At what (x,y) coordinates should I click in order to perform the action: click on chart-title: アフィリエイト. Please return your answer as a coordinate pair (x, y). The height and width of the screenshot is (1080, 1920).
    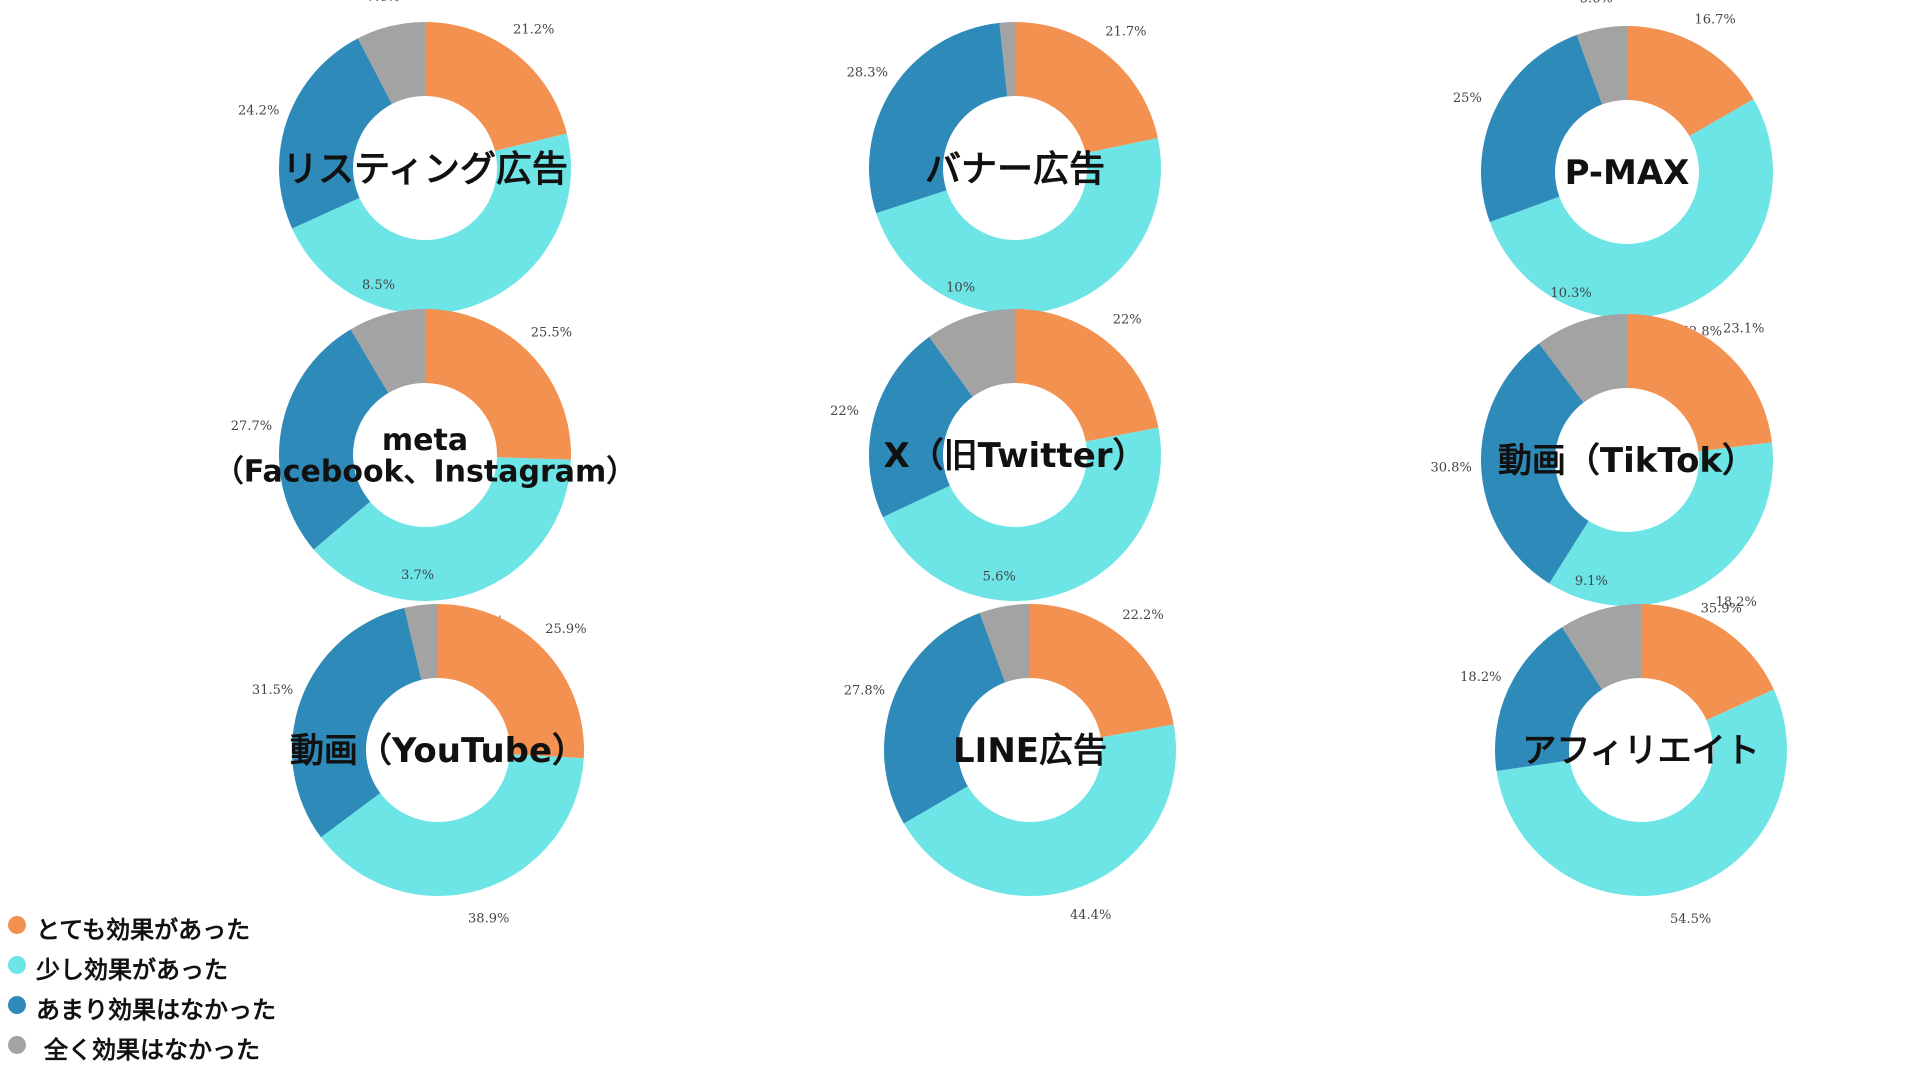
    Looking at the image, I should click on (1640, 751).